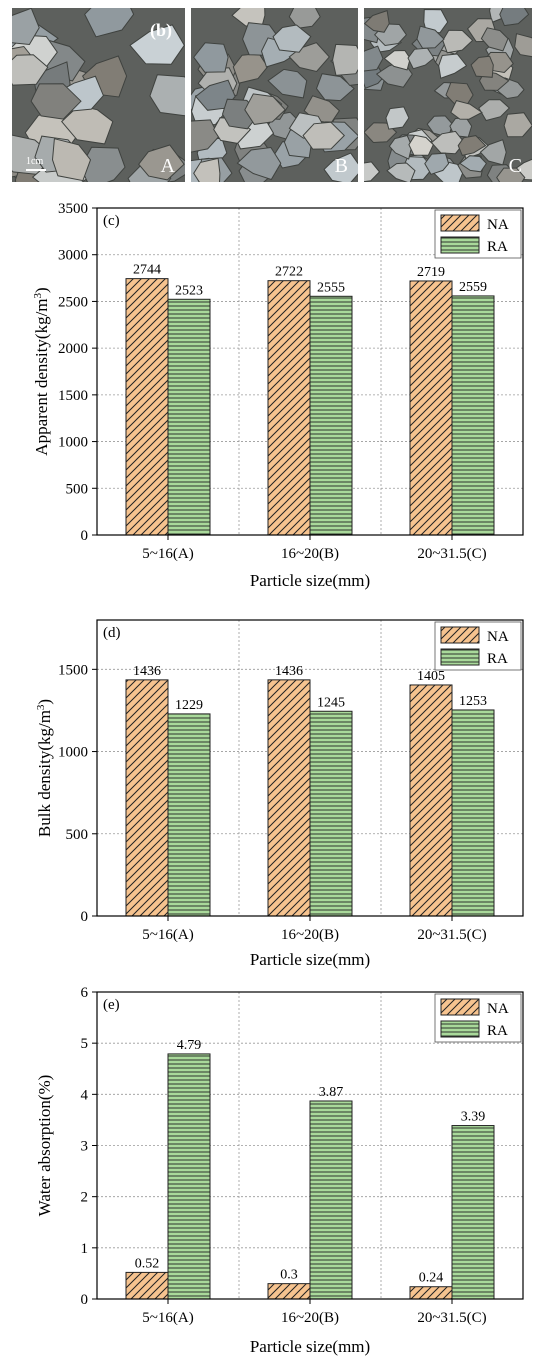 The height and width of the screenshot is (1366, 550). Describe the element at coordinates (460, 1007) in the screenshot. I see `legend-swatch-na` at that location.